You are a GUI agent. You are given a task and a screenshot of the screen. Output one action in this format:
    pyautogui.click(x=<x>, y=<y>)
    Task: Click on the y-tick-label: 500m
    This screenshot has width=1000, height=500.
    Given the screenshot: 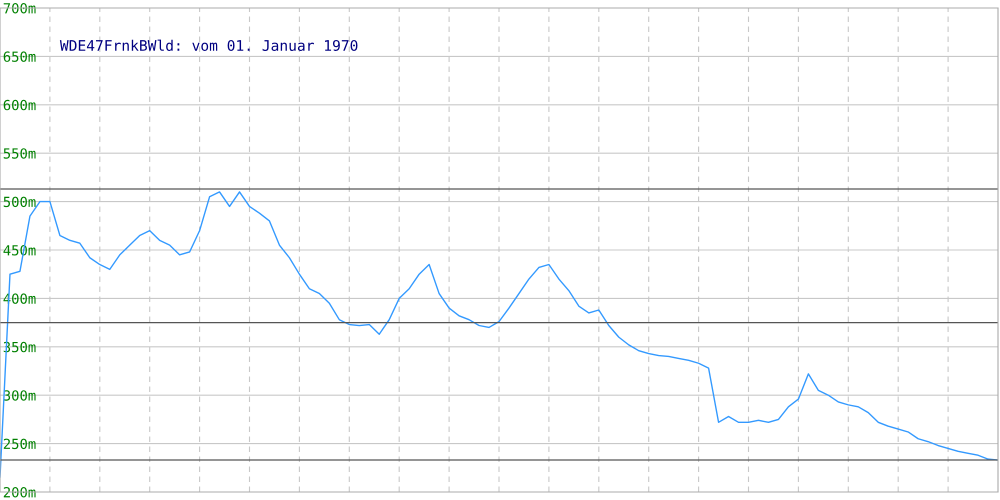 What is the action you would take?
    pyautogui.click(x=20, y=202)
    